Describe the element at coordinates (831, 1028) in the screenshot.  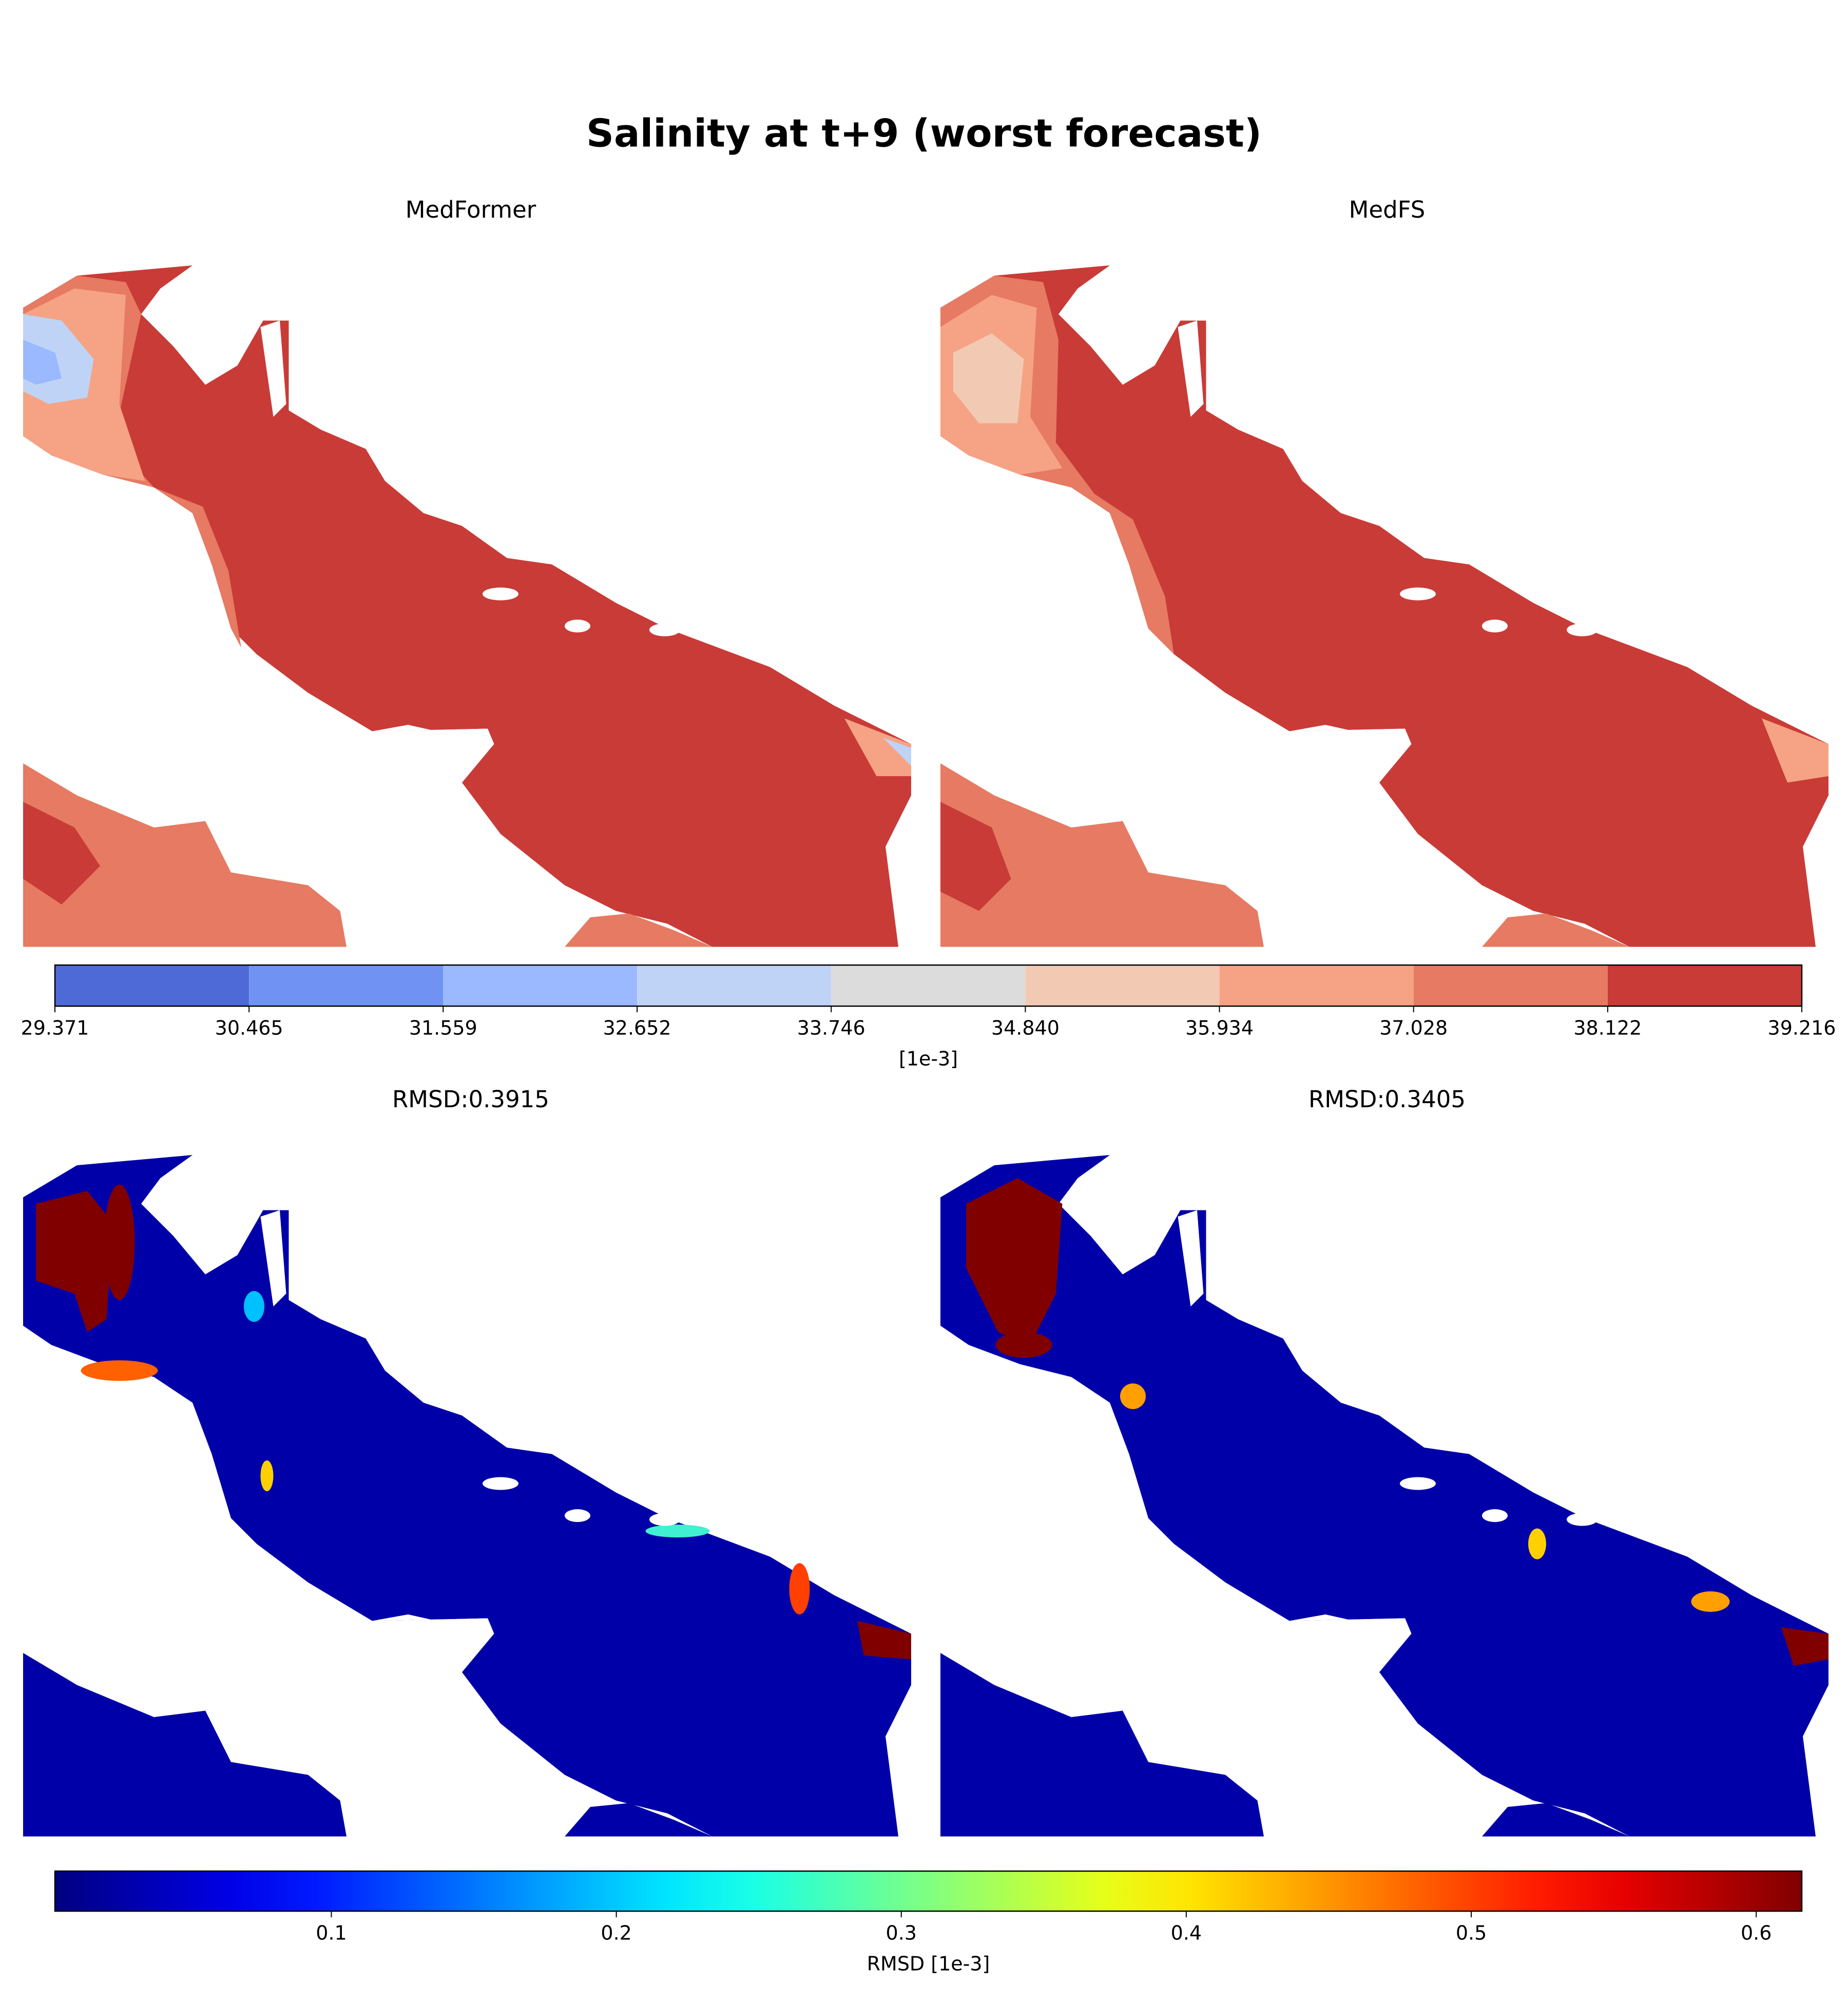
I see `tick-label: 33.746` at that location.